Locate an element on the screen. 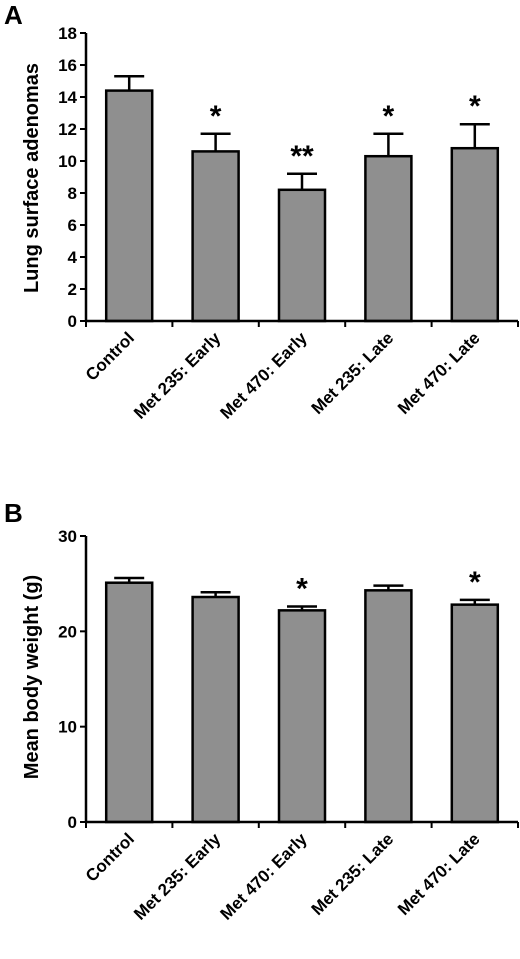 Image resolution: width=520 pixels, height=959 pixels. panel-a-y-tick-label: 16 is located at coordinates (67, 65).